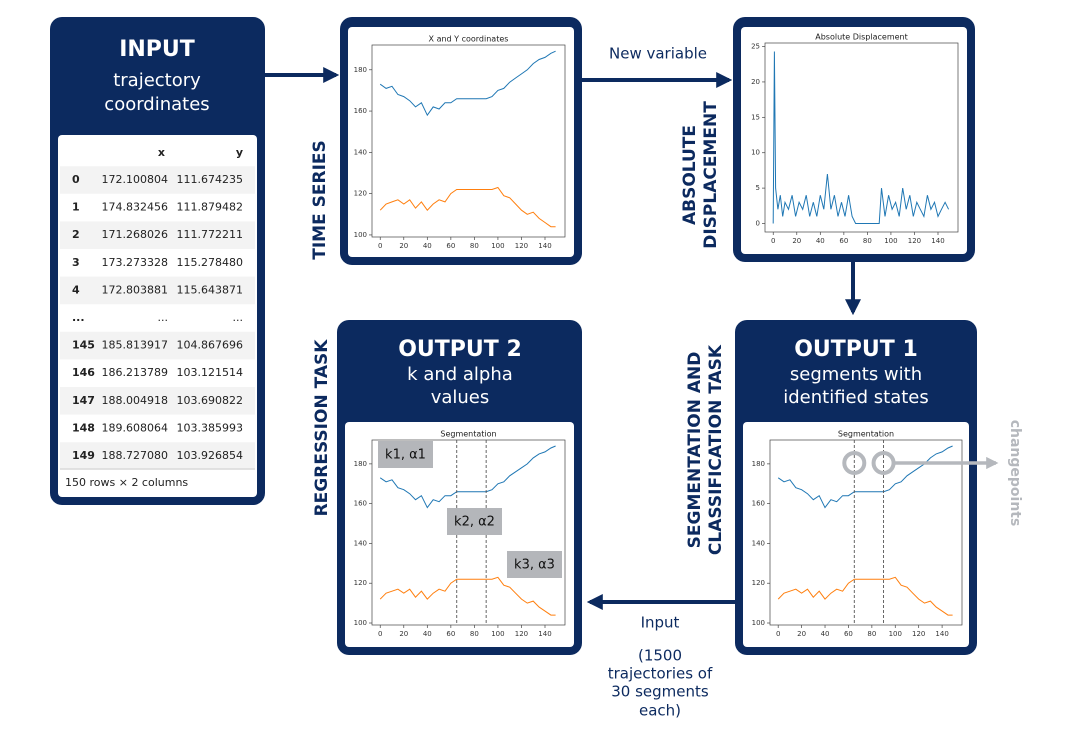 The image size is (1081, 743). What do you see at coordinates (360, 194) in the screenshot?
I see `y-tick-label: 120` at bounding box center [360, 194].